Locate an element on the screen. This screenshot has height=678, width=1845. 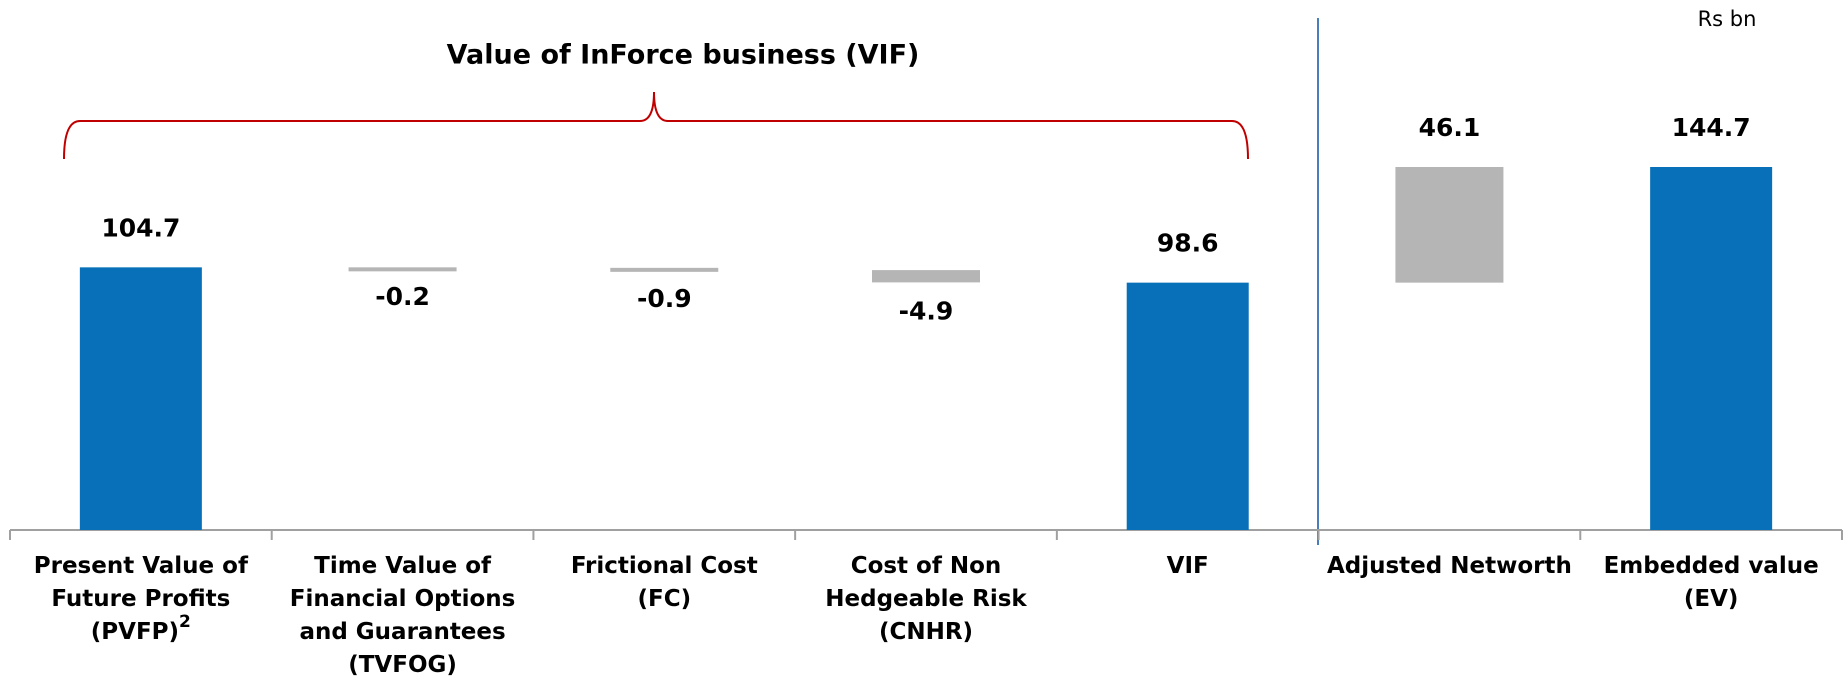
x-tick-label: VIF is located at coordinates (1188, 566).